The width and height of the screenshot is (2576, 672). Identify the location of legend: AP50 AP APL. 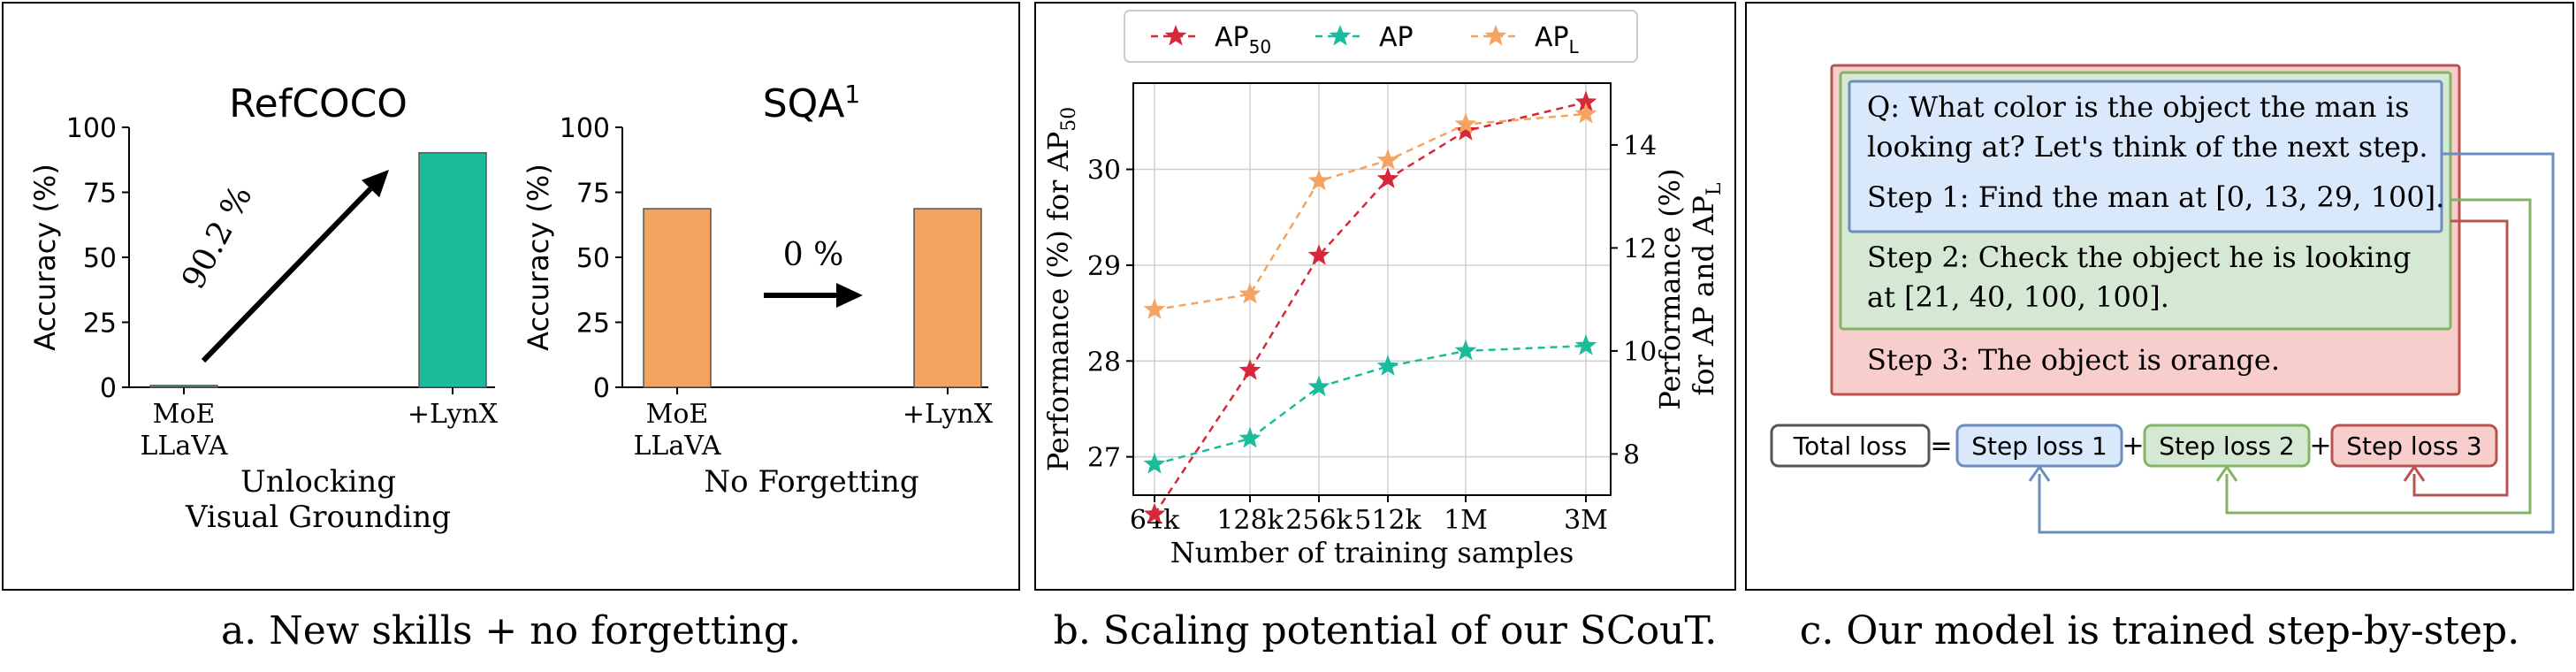
(1381, 36).